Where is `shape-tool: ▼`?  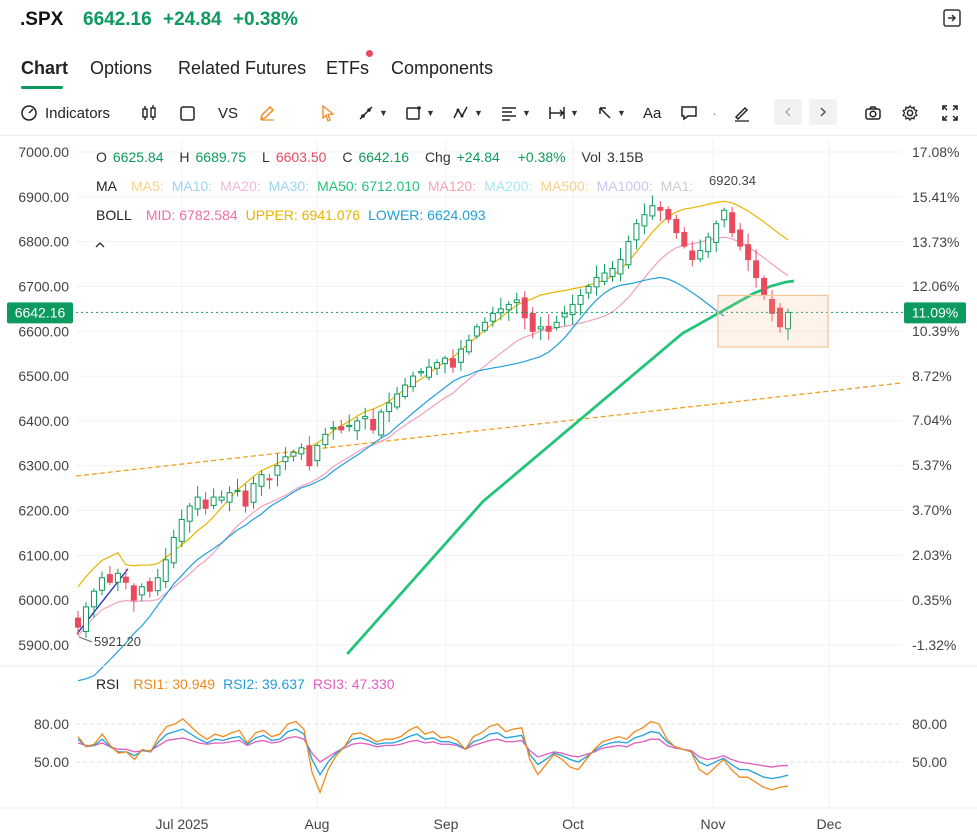 shape-tool: ▼ is located at coordinates (419, 113).